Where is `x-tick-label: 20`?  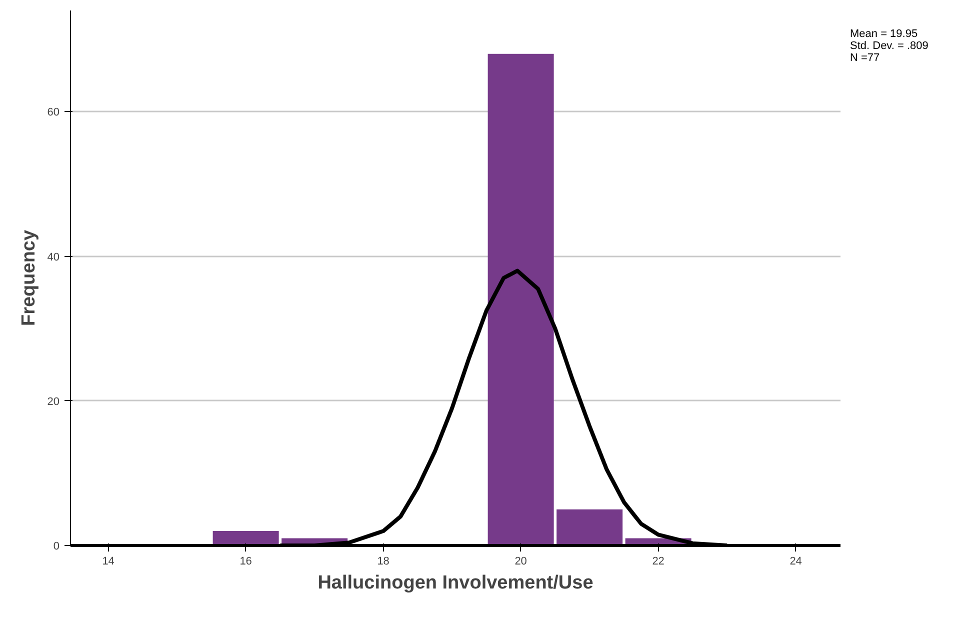 x-tick-label: 20 is located at coordinates (520, 562).